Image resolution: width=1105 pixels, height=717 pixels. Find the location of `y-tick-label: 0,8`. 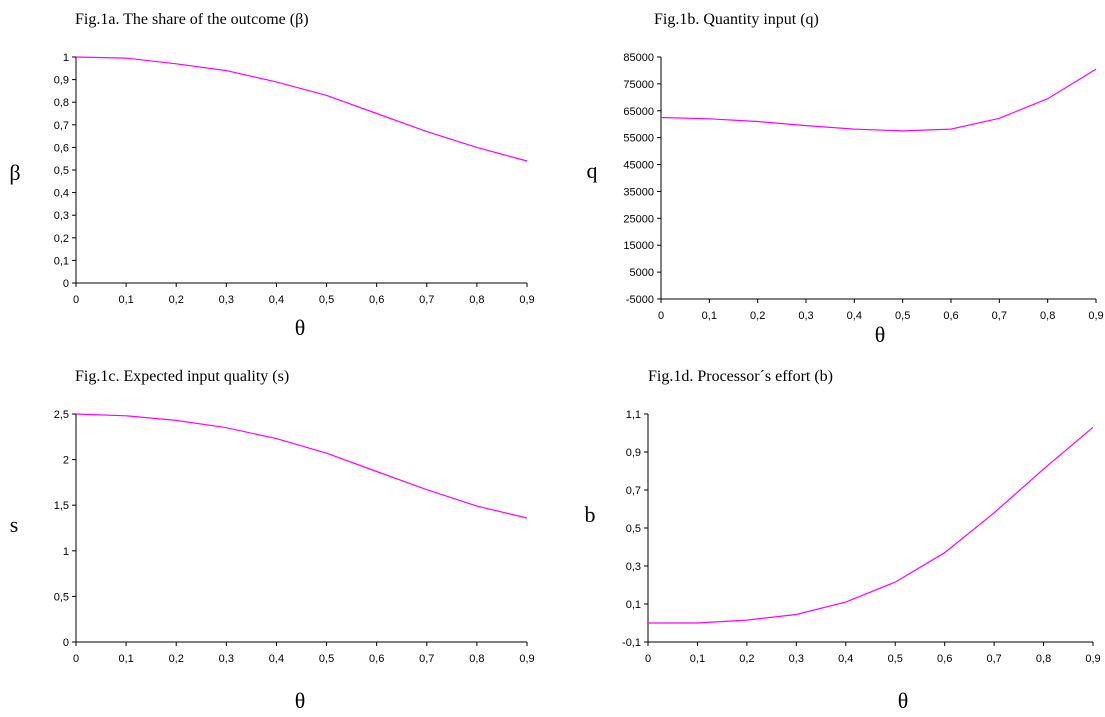

y-tick-label: 0,8 is located at coordinates (61, 103).